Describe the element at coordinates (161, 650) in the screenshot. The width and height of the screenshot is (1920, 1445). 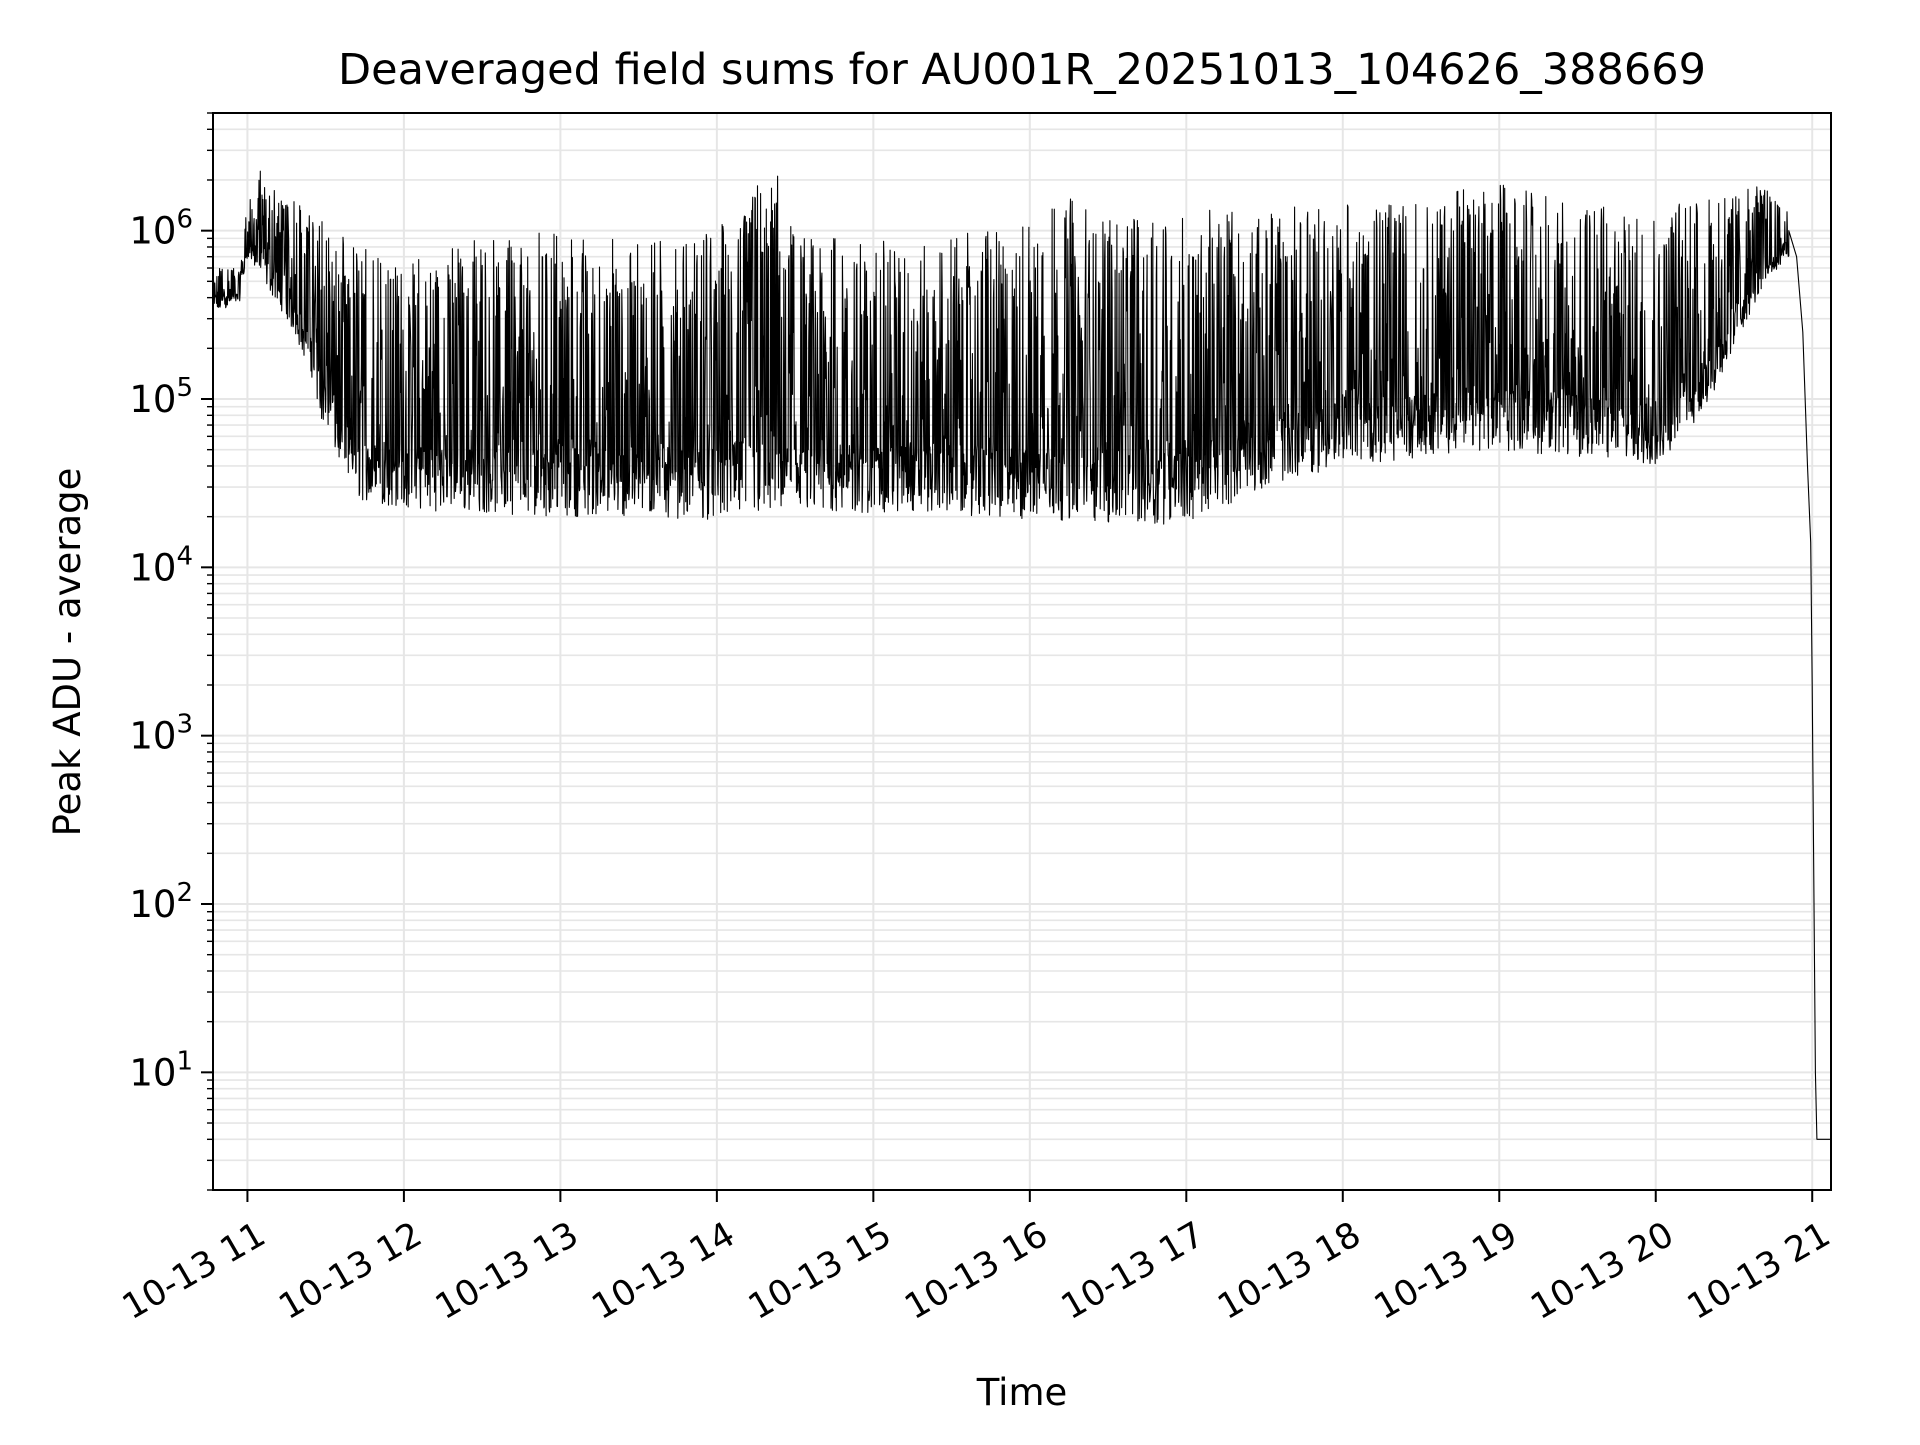
I see `y-tick-labels: 101 102 103 104 105 106` at that location.